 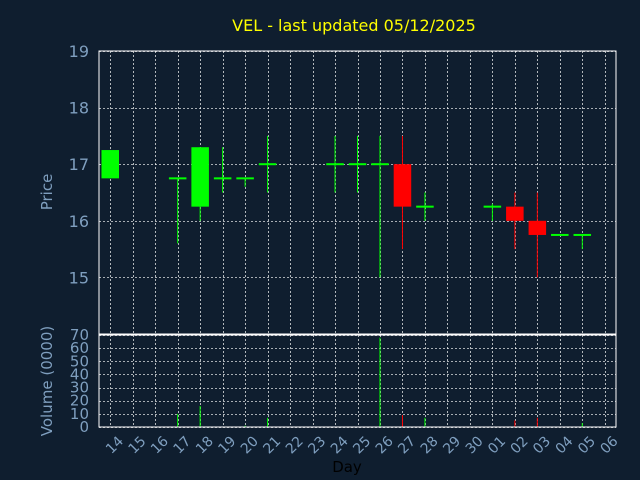 What do you see at coordinates (407, 445) in the screenshot?
I see `x-tick-label: 27` at bounding box center [407, 445].